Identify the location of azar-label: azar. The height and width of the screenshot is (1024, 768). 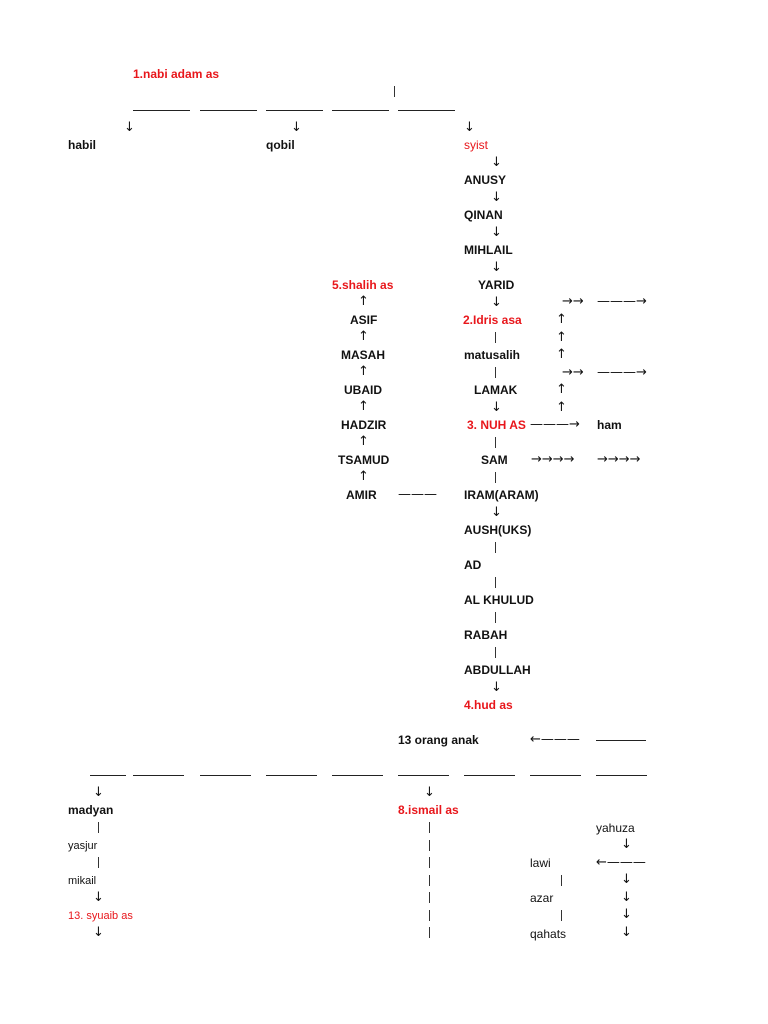
(542, 898).